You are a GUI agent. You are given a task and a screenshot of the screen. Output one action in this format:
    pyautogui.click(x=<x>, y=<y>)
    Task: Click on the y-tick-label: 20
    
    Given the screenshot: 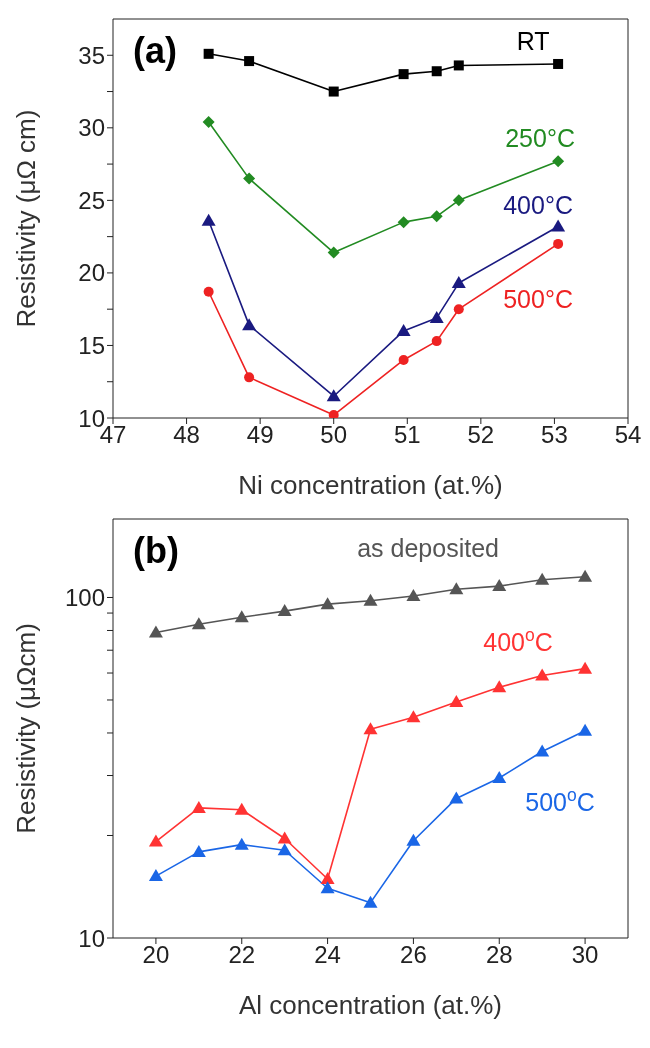 What is the action you would take?
    pyautogui.click(x=91, y=273)
    